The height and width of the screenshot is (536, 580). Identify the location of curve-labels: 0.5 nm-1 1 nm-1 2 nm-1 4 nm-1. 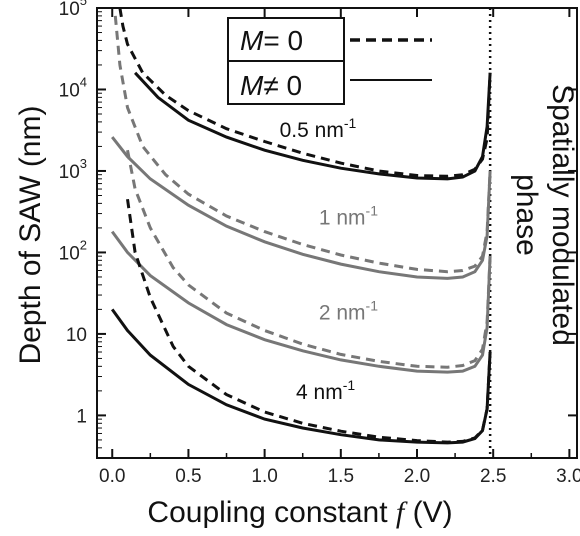
(329, 259).